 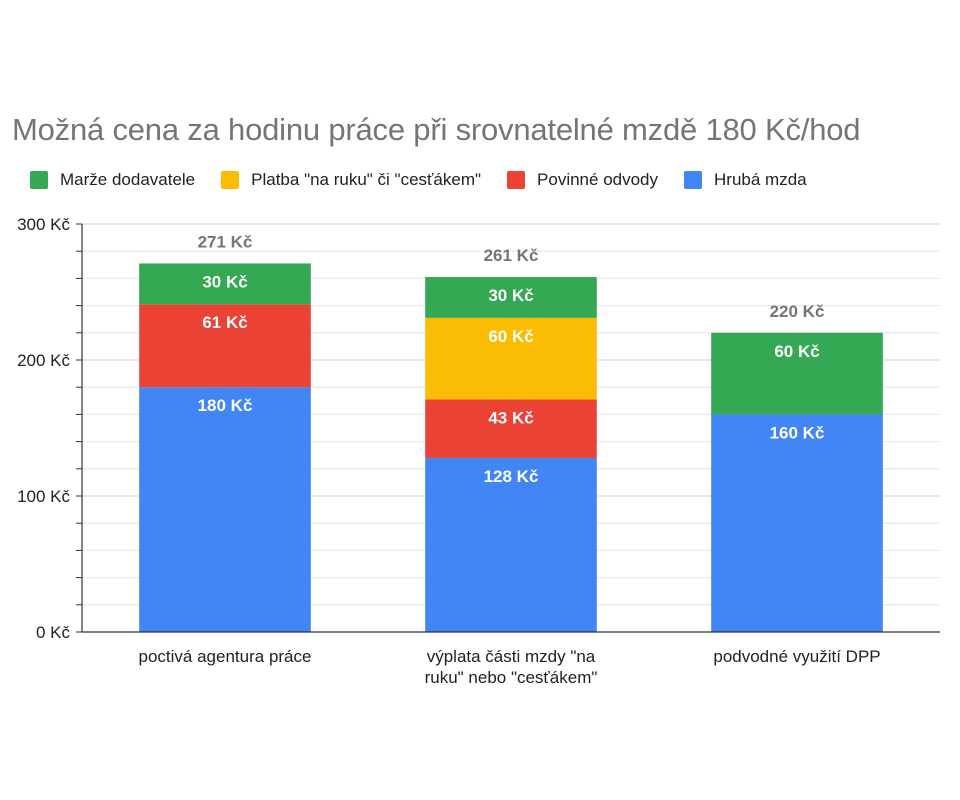 What do you see at coordinates (53, 632) in the screenshot?
I see `y-tick-label: 0 Kč` at bounding box center [53, 632].